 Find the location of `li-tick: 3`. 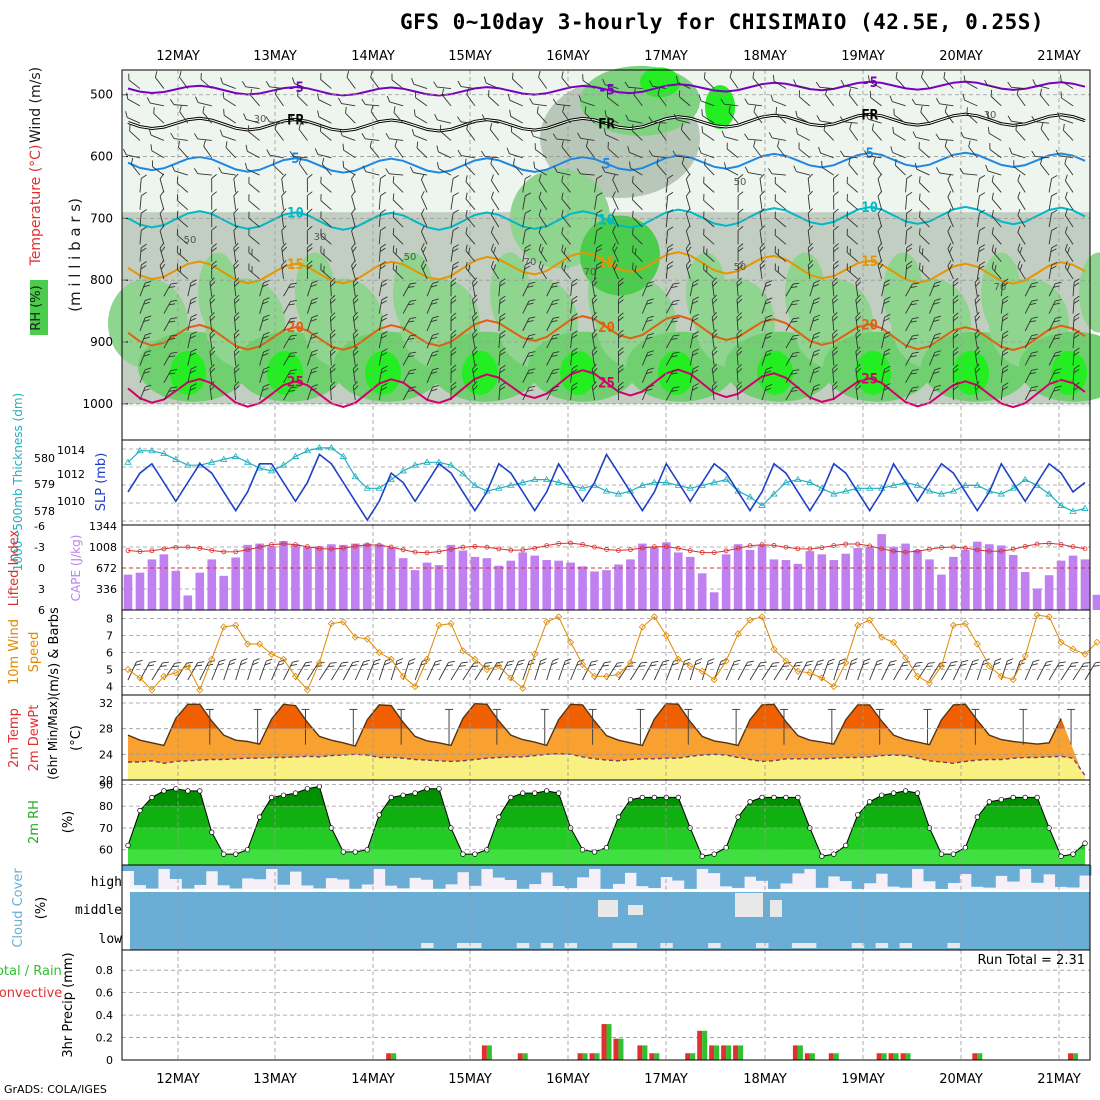

li-tick: 3 is located at coordinates (41, 589).